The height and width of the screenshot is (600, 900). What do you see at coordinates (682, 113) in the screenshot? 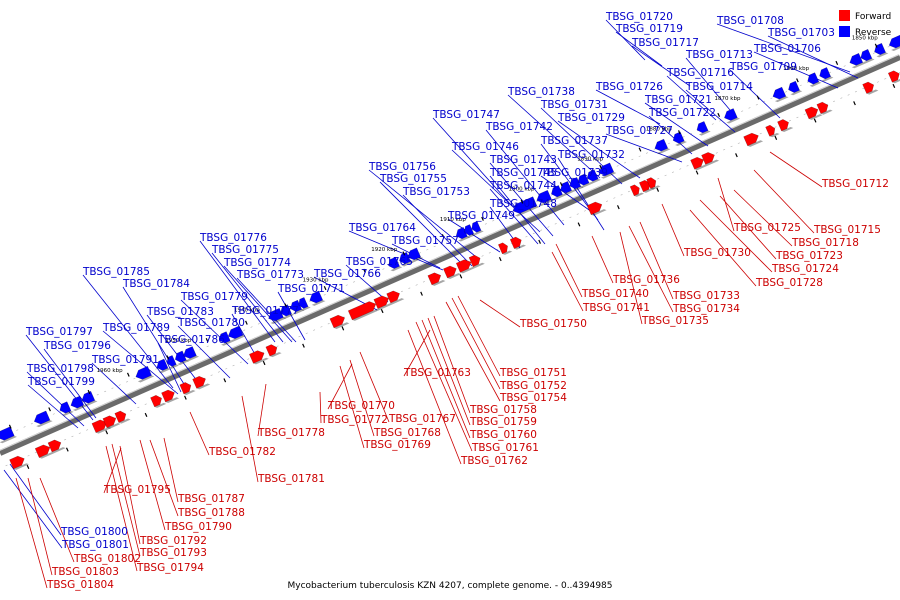
I see `gene-label-tbsg-01722: TBSG_01722` at bounding box center [682, 113].